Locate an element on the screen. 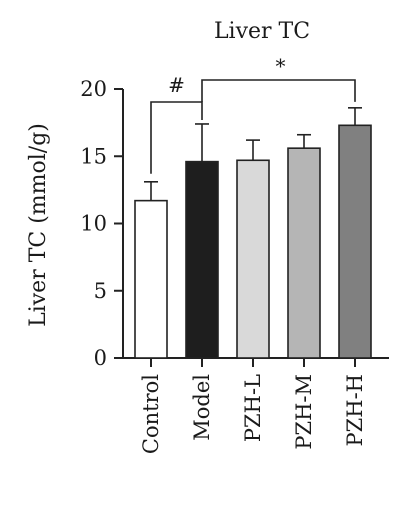 The width and height of the screenshot is (403, 505). x-tick-label: PZH-L is located at coordinates (253, 408).